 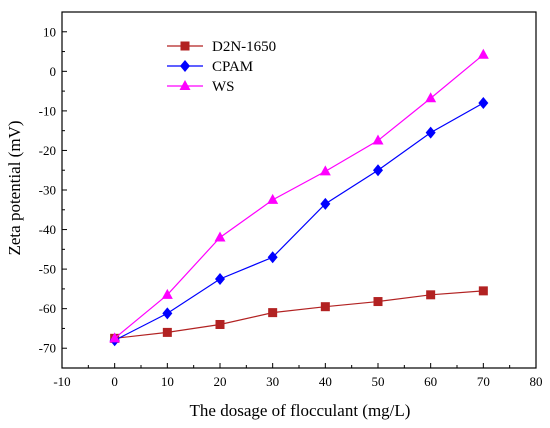 What do you see at coordinates (47, 150) in the screenshot?
I see `y-tick-label: -20` at bounding box center [47, 150].